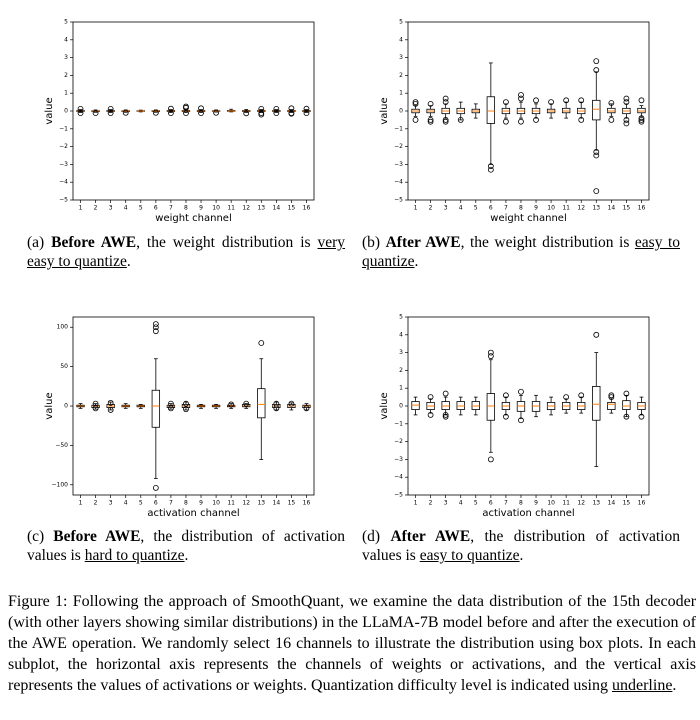 The height and width of the screenshot is (720, 700). Describe the element at coordinates (64, 366) in the screenshot. I see `y-tick-label: 50` at that location.